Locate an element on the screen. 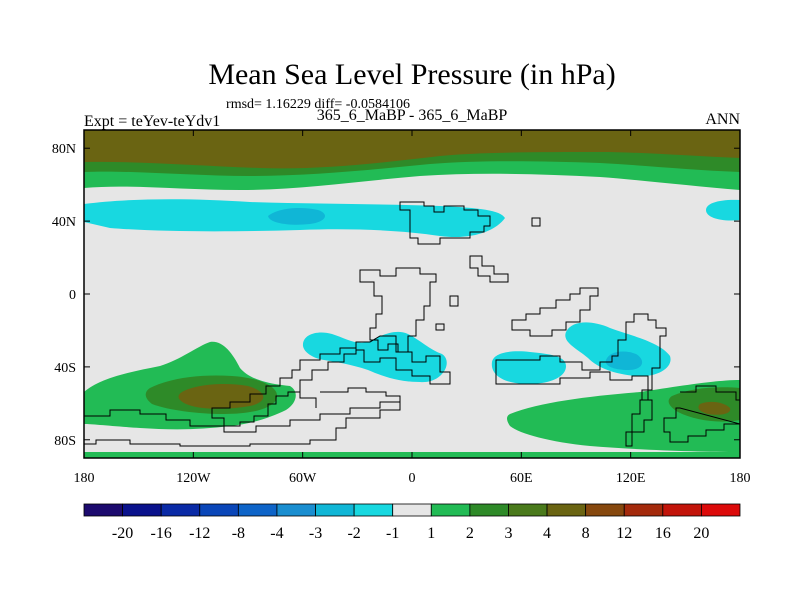  x-tick-label: 60W is located at coordinates (303, 478).